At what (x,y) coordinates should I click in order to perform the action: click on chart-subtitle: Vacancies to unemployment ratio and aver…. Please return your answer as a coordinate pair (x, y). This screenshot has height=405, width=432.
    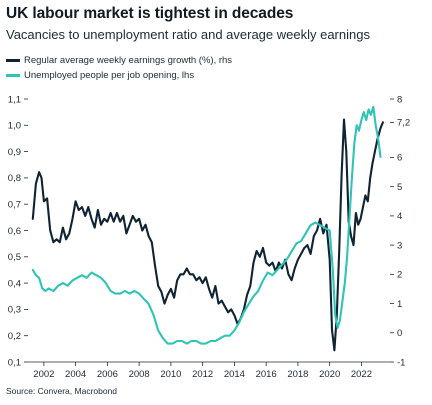
    Looking at the image, I should click on (188, 34).